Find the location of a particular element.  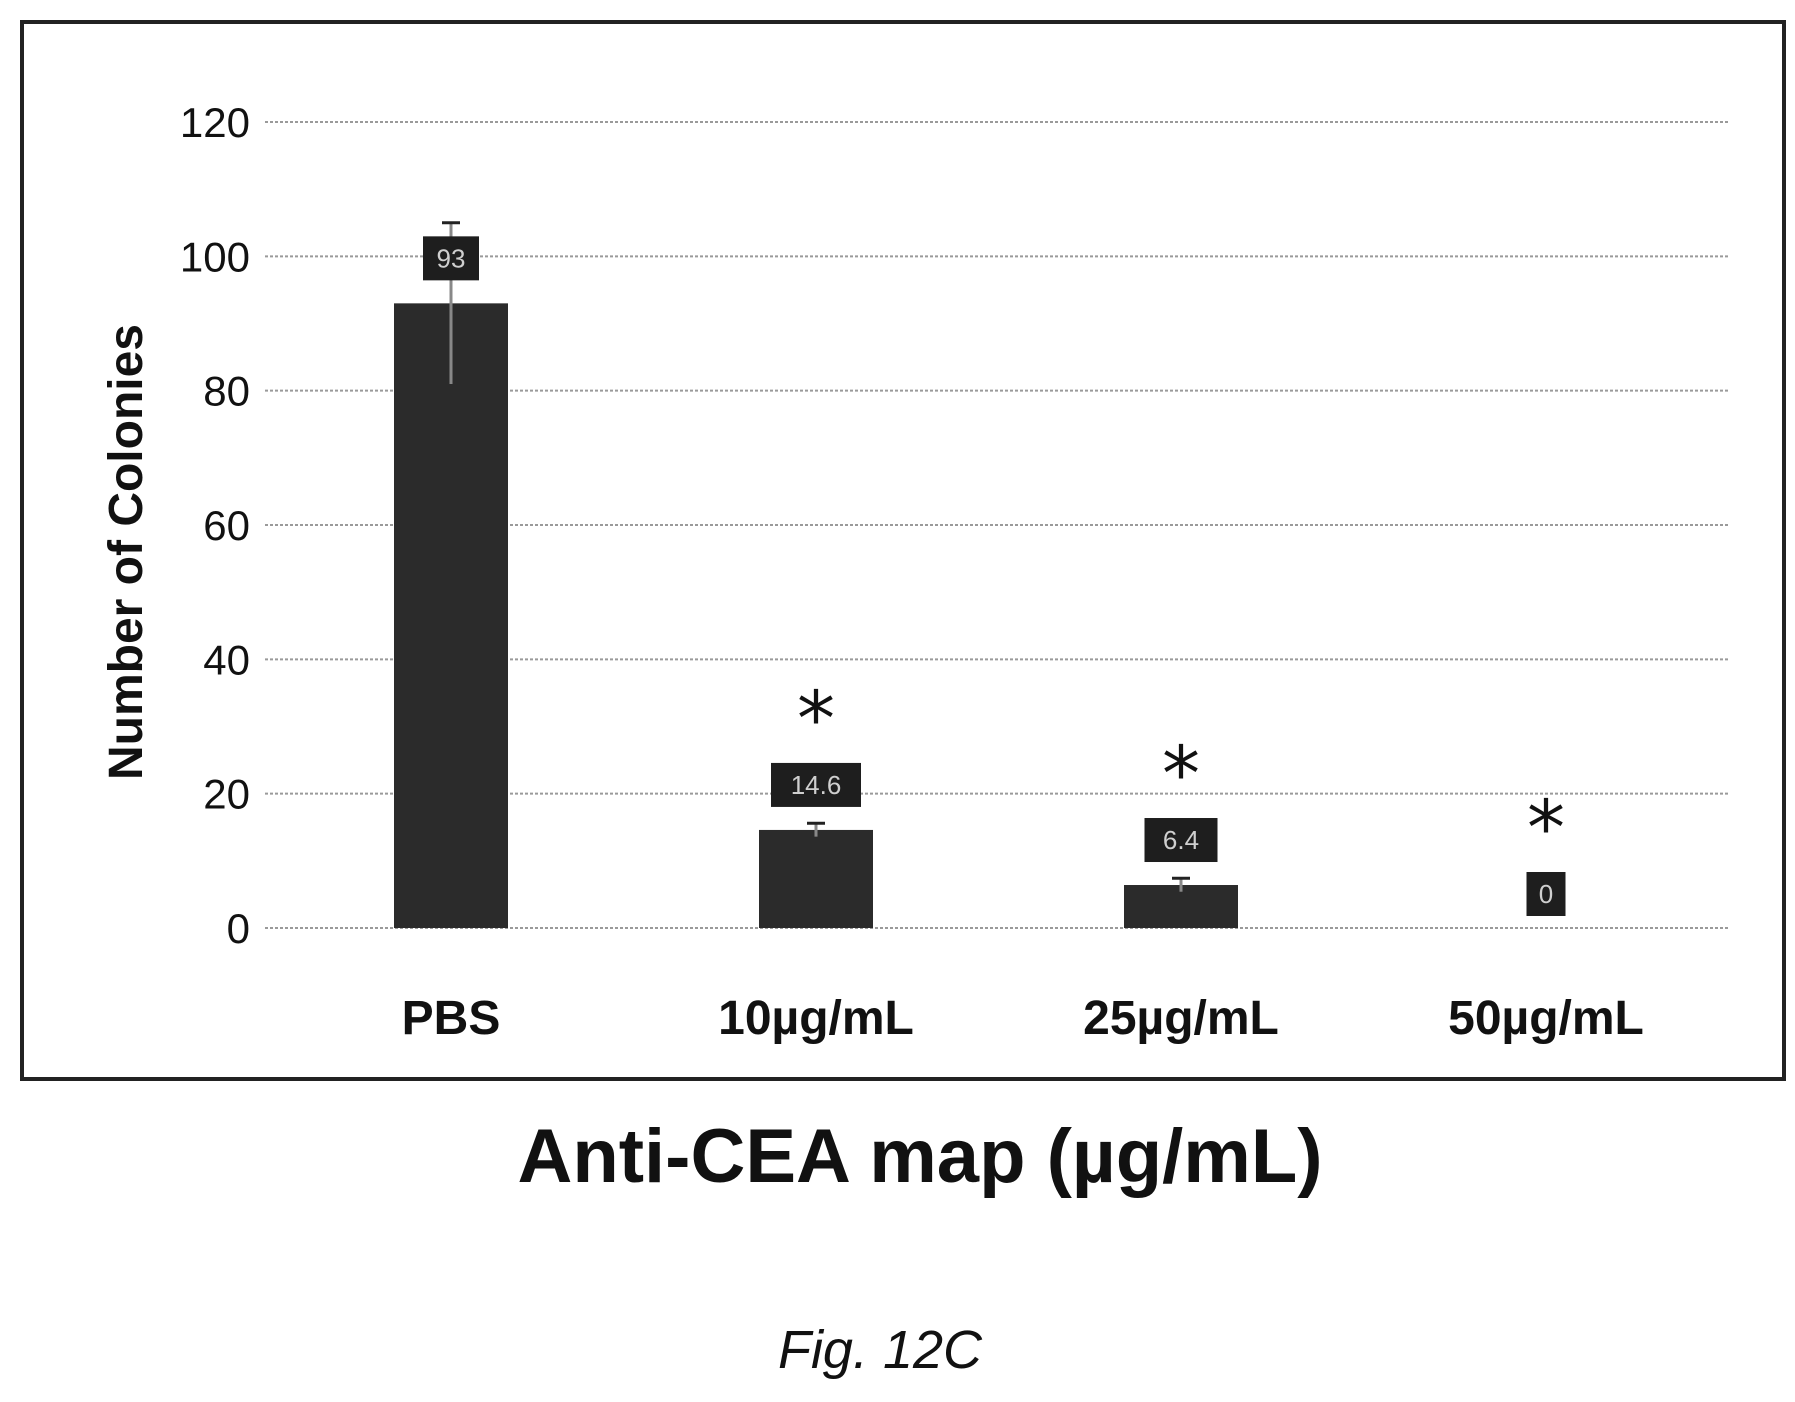

y-tick-label: 80 is located at coordinates (226, 391).